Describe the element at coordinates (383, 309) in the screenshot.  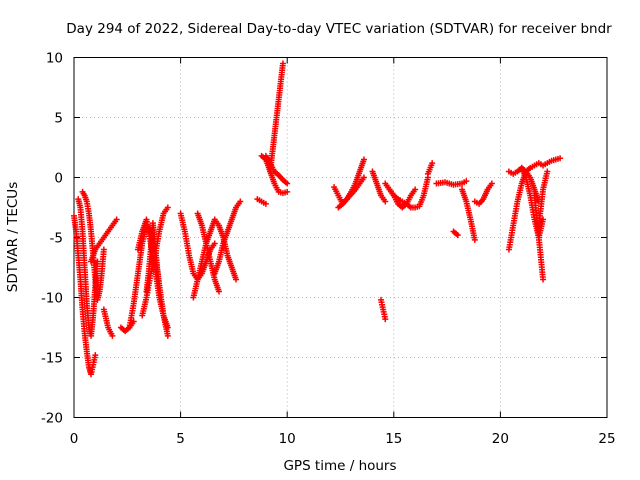
I see `series-arc22` at that location.